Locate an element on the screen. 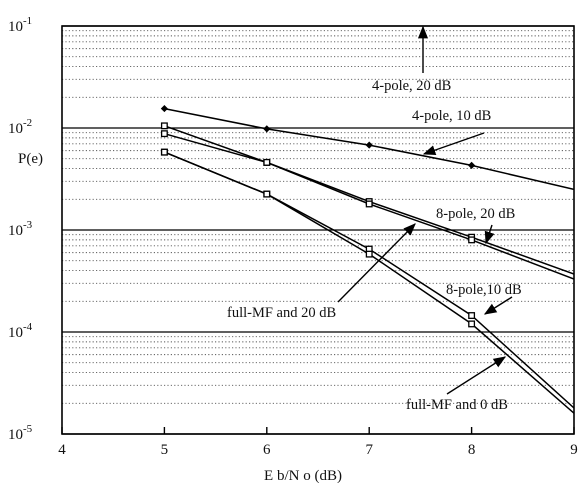 The width and height of the screenshot is (580, 483). annotation-label-3: 8-pole, 20 dB is located at coordinates (475, 214).